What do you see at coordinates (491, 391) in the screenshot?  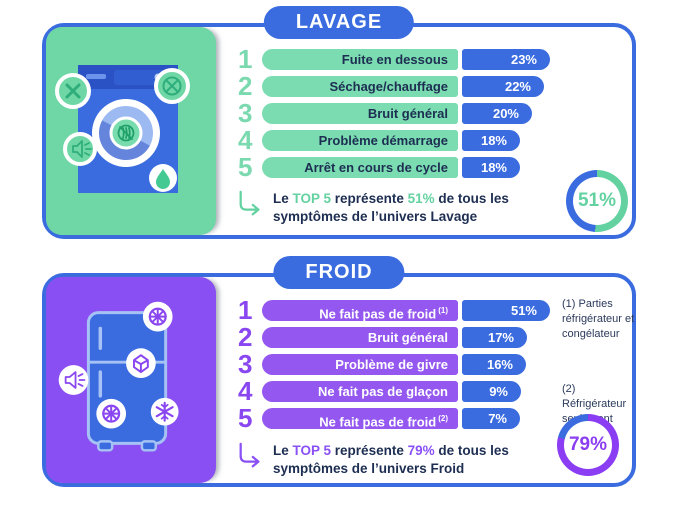 I see `value-bar: 9%` at bounding box center [491, 391].